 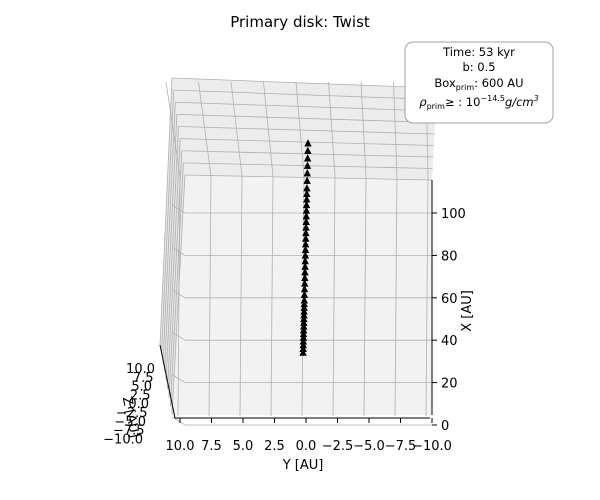 What do you see at coordinates (140, 369) in the screenshot?
I see `z-tick-label-0: 10.0` at bounding box center [140, 369].